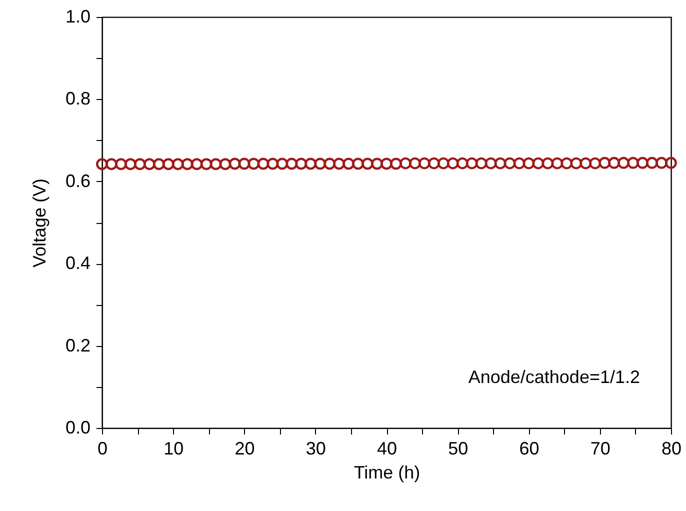 This screenshot has width=686, height=511. Describe the element at coordinates (77, 263) in the screenshot. I see `y-tick-label: 0.4` at that location.